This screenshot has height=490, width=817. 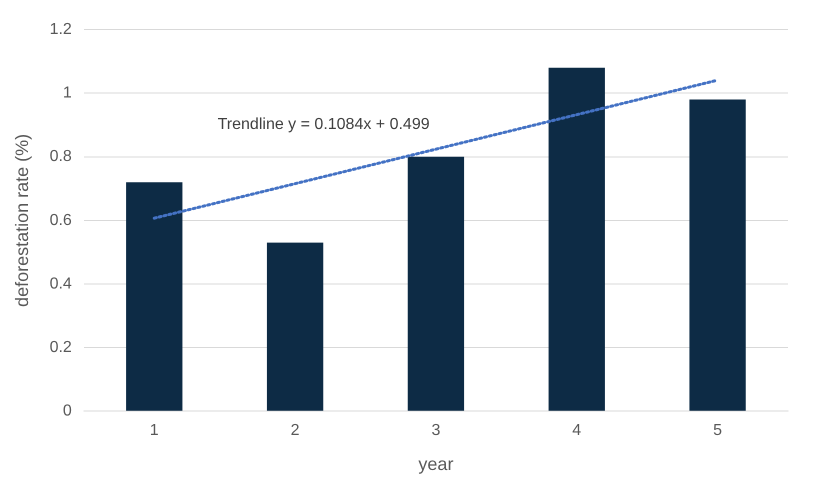 I want to click on y-tick-label: 1, so click(x=67, y=93).